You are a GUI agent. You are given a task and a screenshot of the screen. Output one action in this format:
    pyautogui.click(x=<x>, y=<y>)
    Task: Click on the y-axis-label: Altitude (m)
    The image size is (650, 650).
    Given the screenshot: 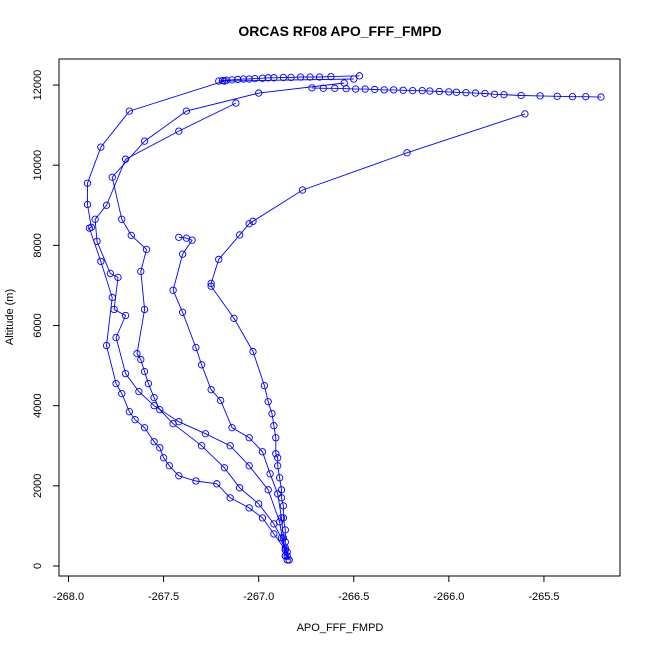 What is the action you would take?
    pyautogui.click(x=10, y=317)
    